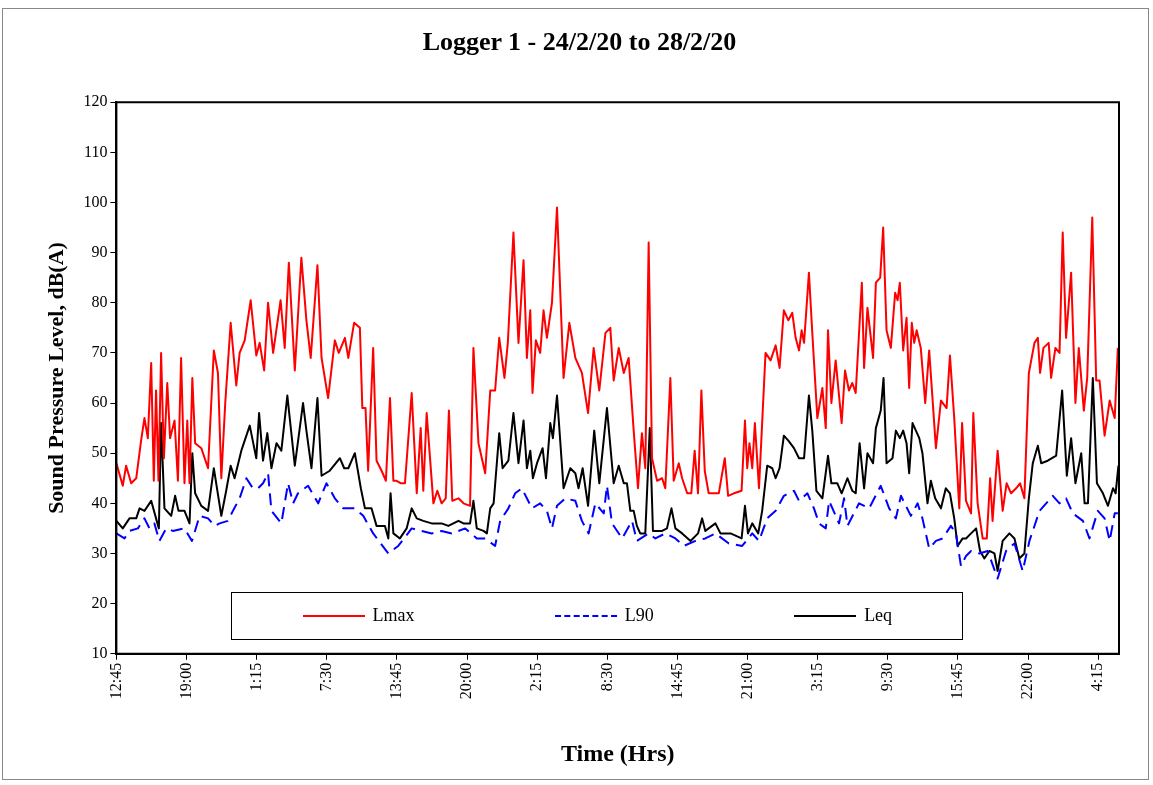 This screenshot has height=785, width=1153. I want to click on x-tick-label: 22:00, so click(1027, 681).